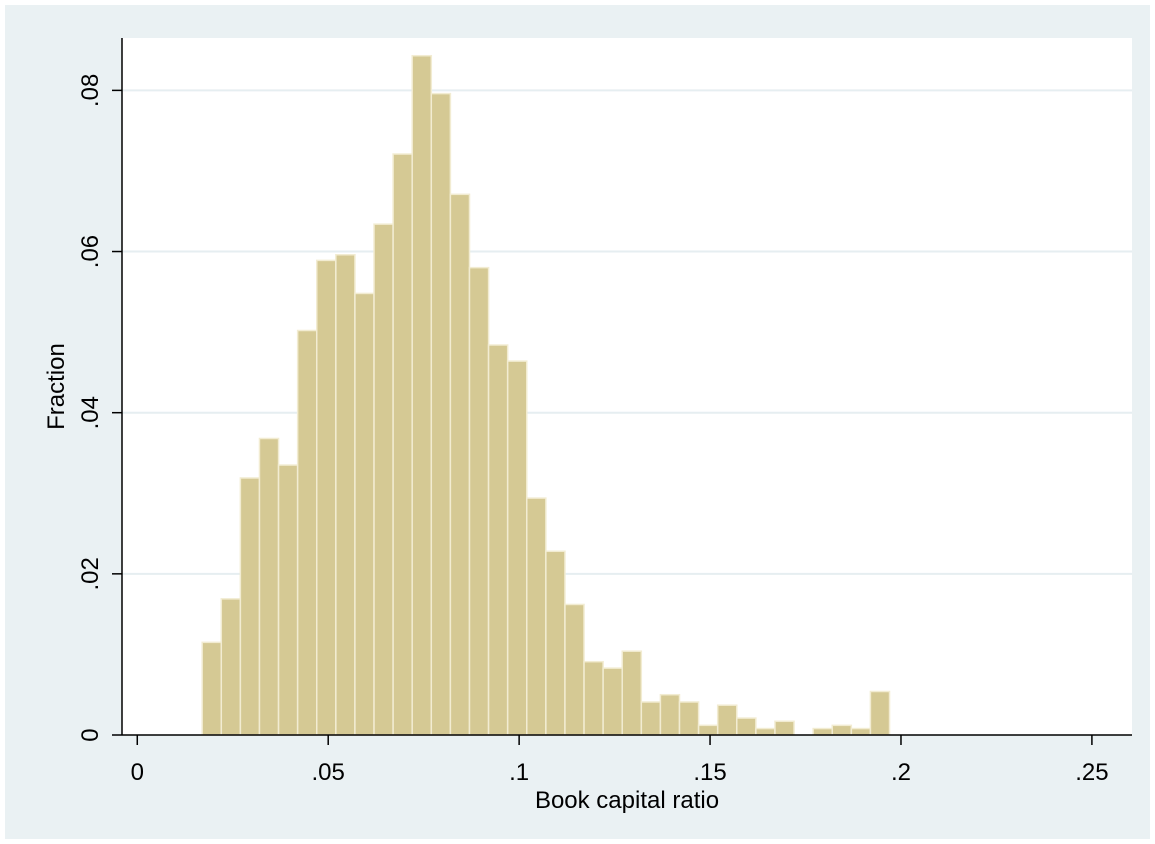  I want to click on y-tick-label: 0, so click(90, 734).